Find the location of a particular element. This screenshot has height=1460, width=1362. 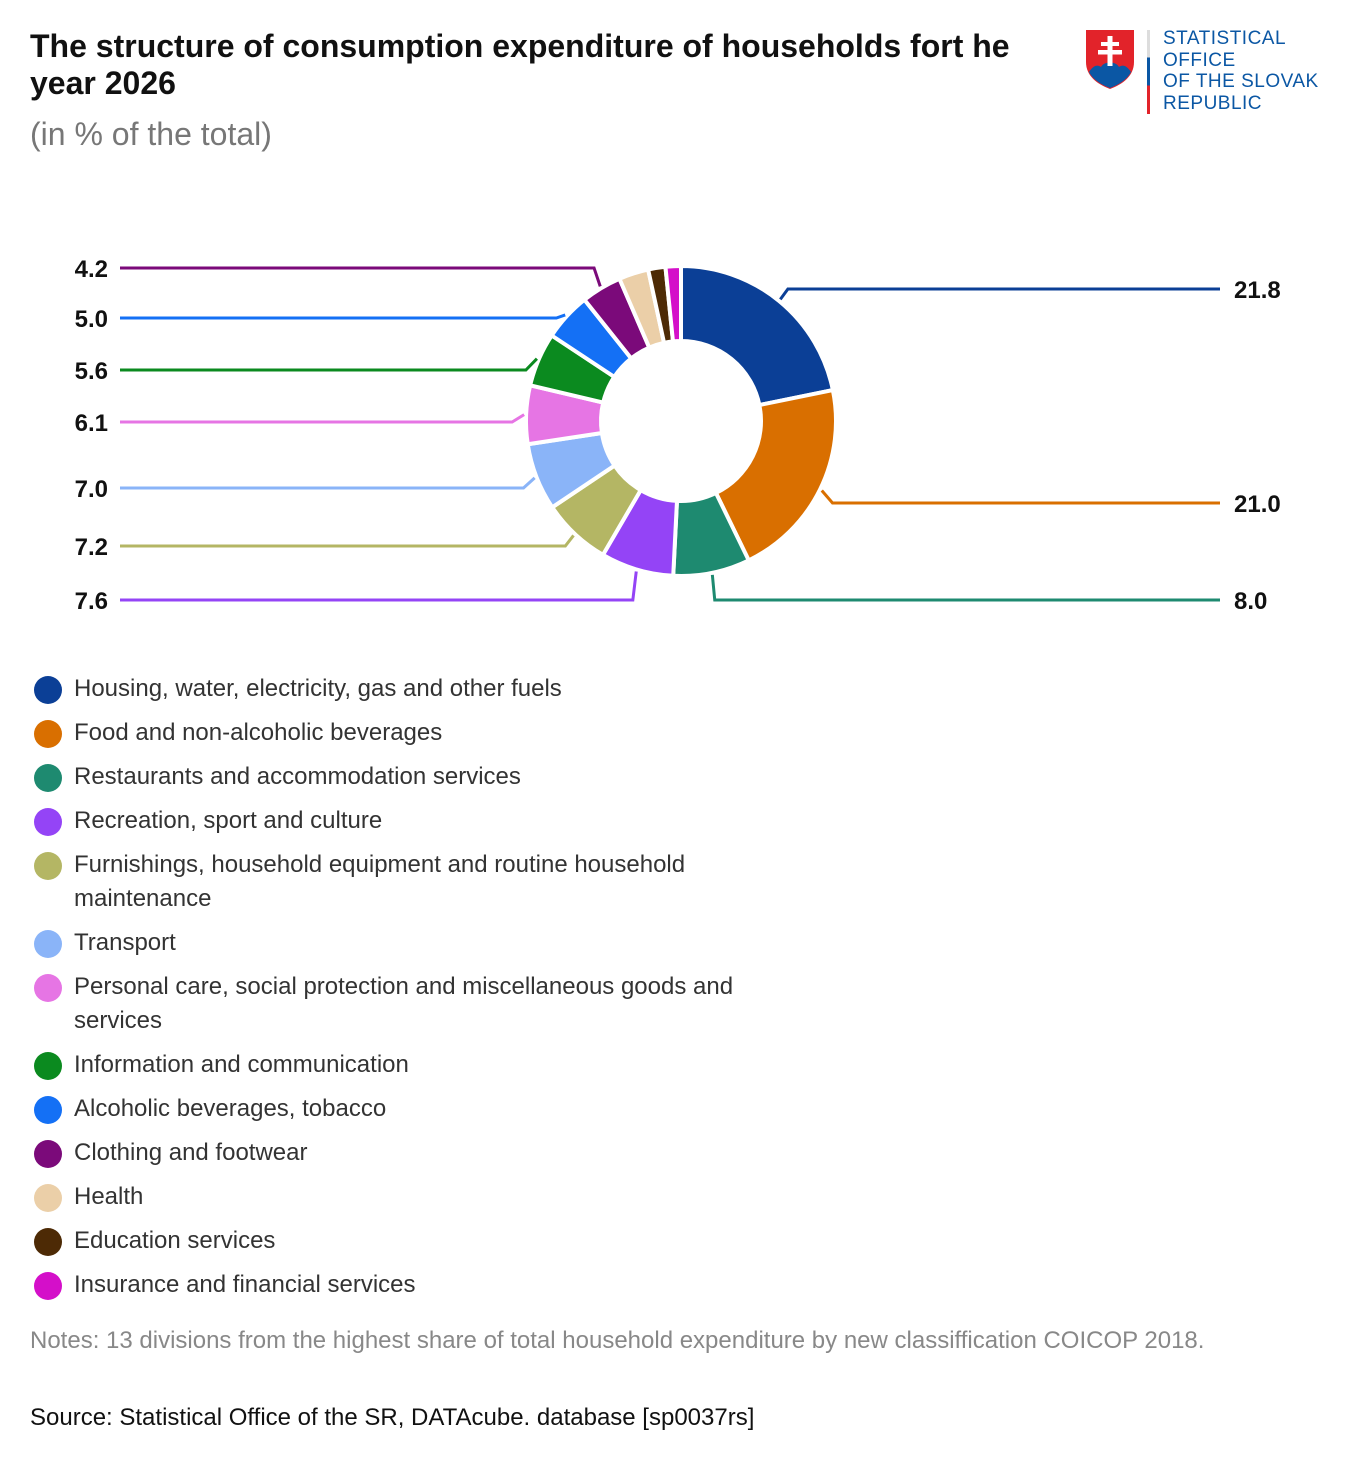

legend-item: Insurance and financial services is located at coordinates (424, 1285).